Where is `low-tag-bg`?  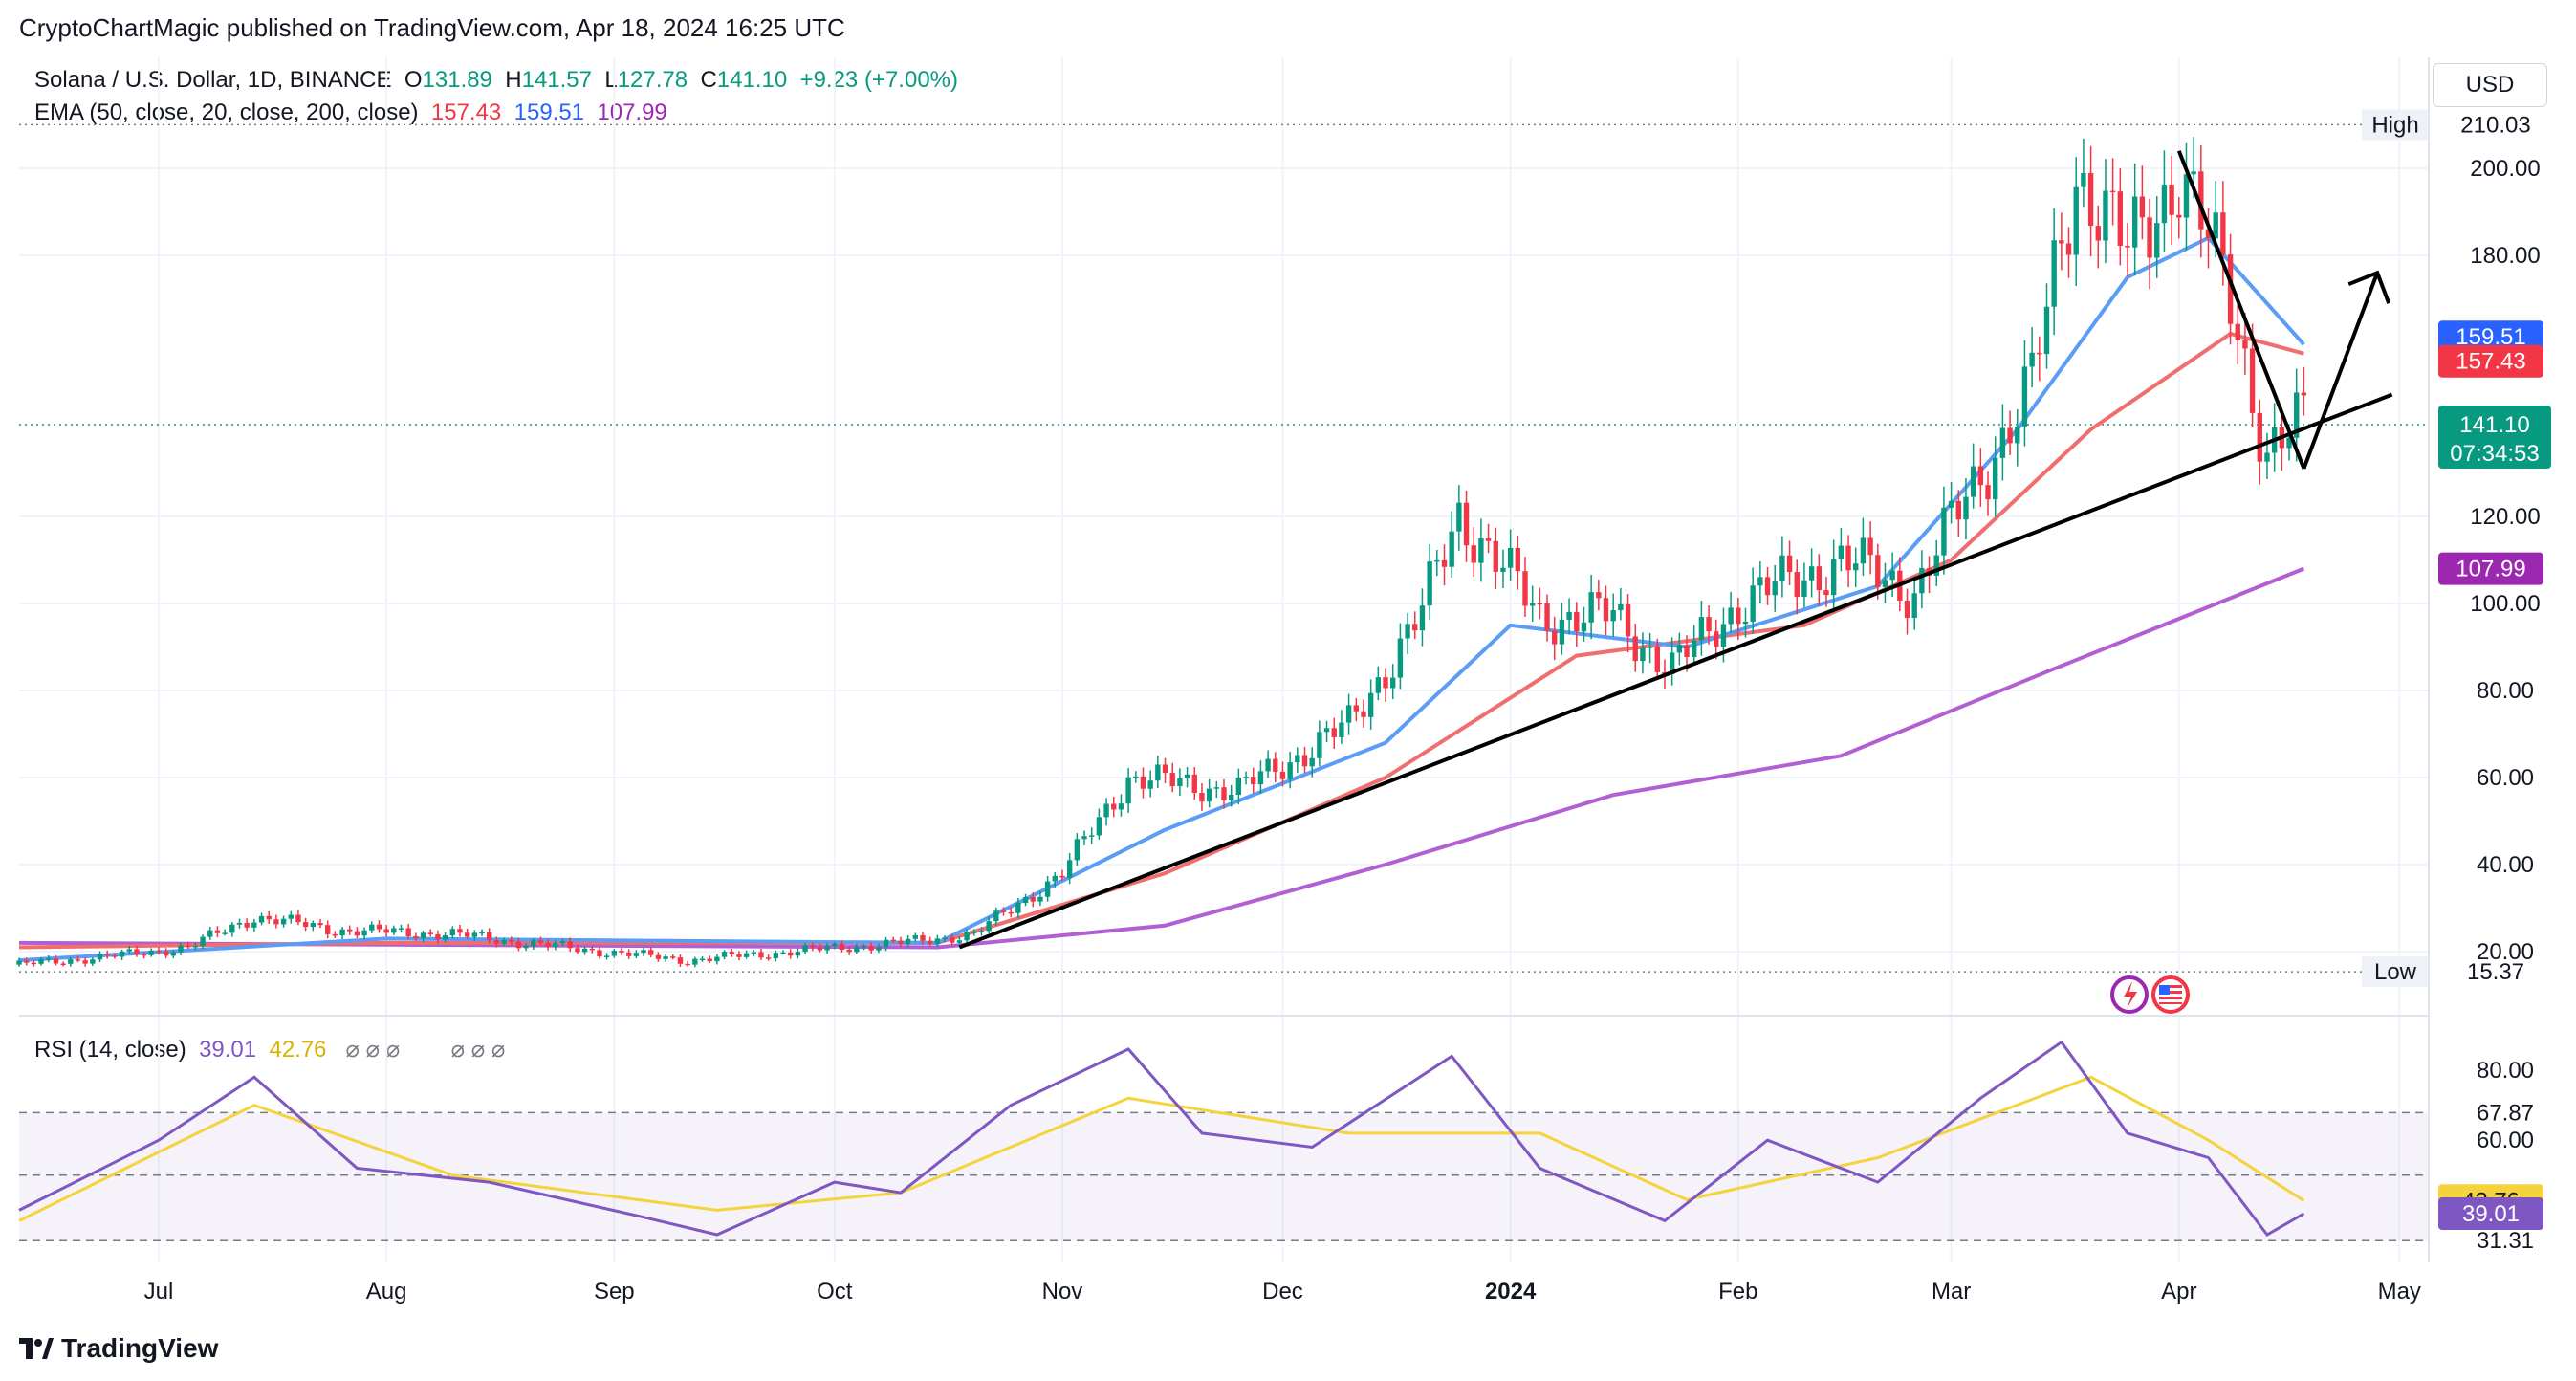 low-tag-bg is located at coordinates (2395, 972).